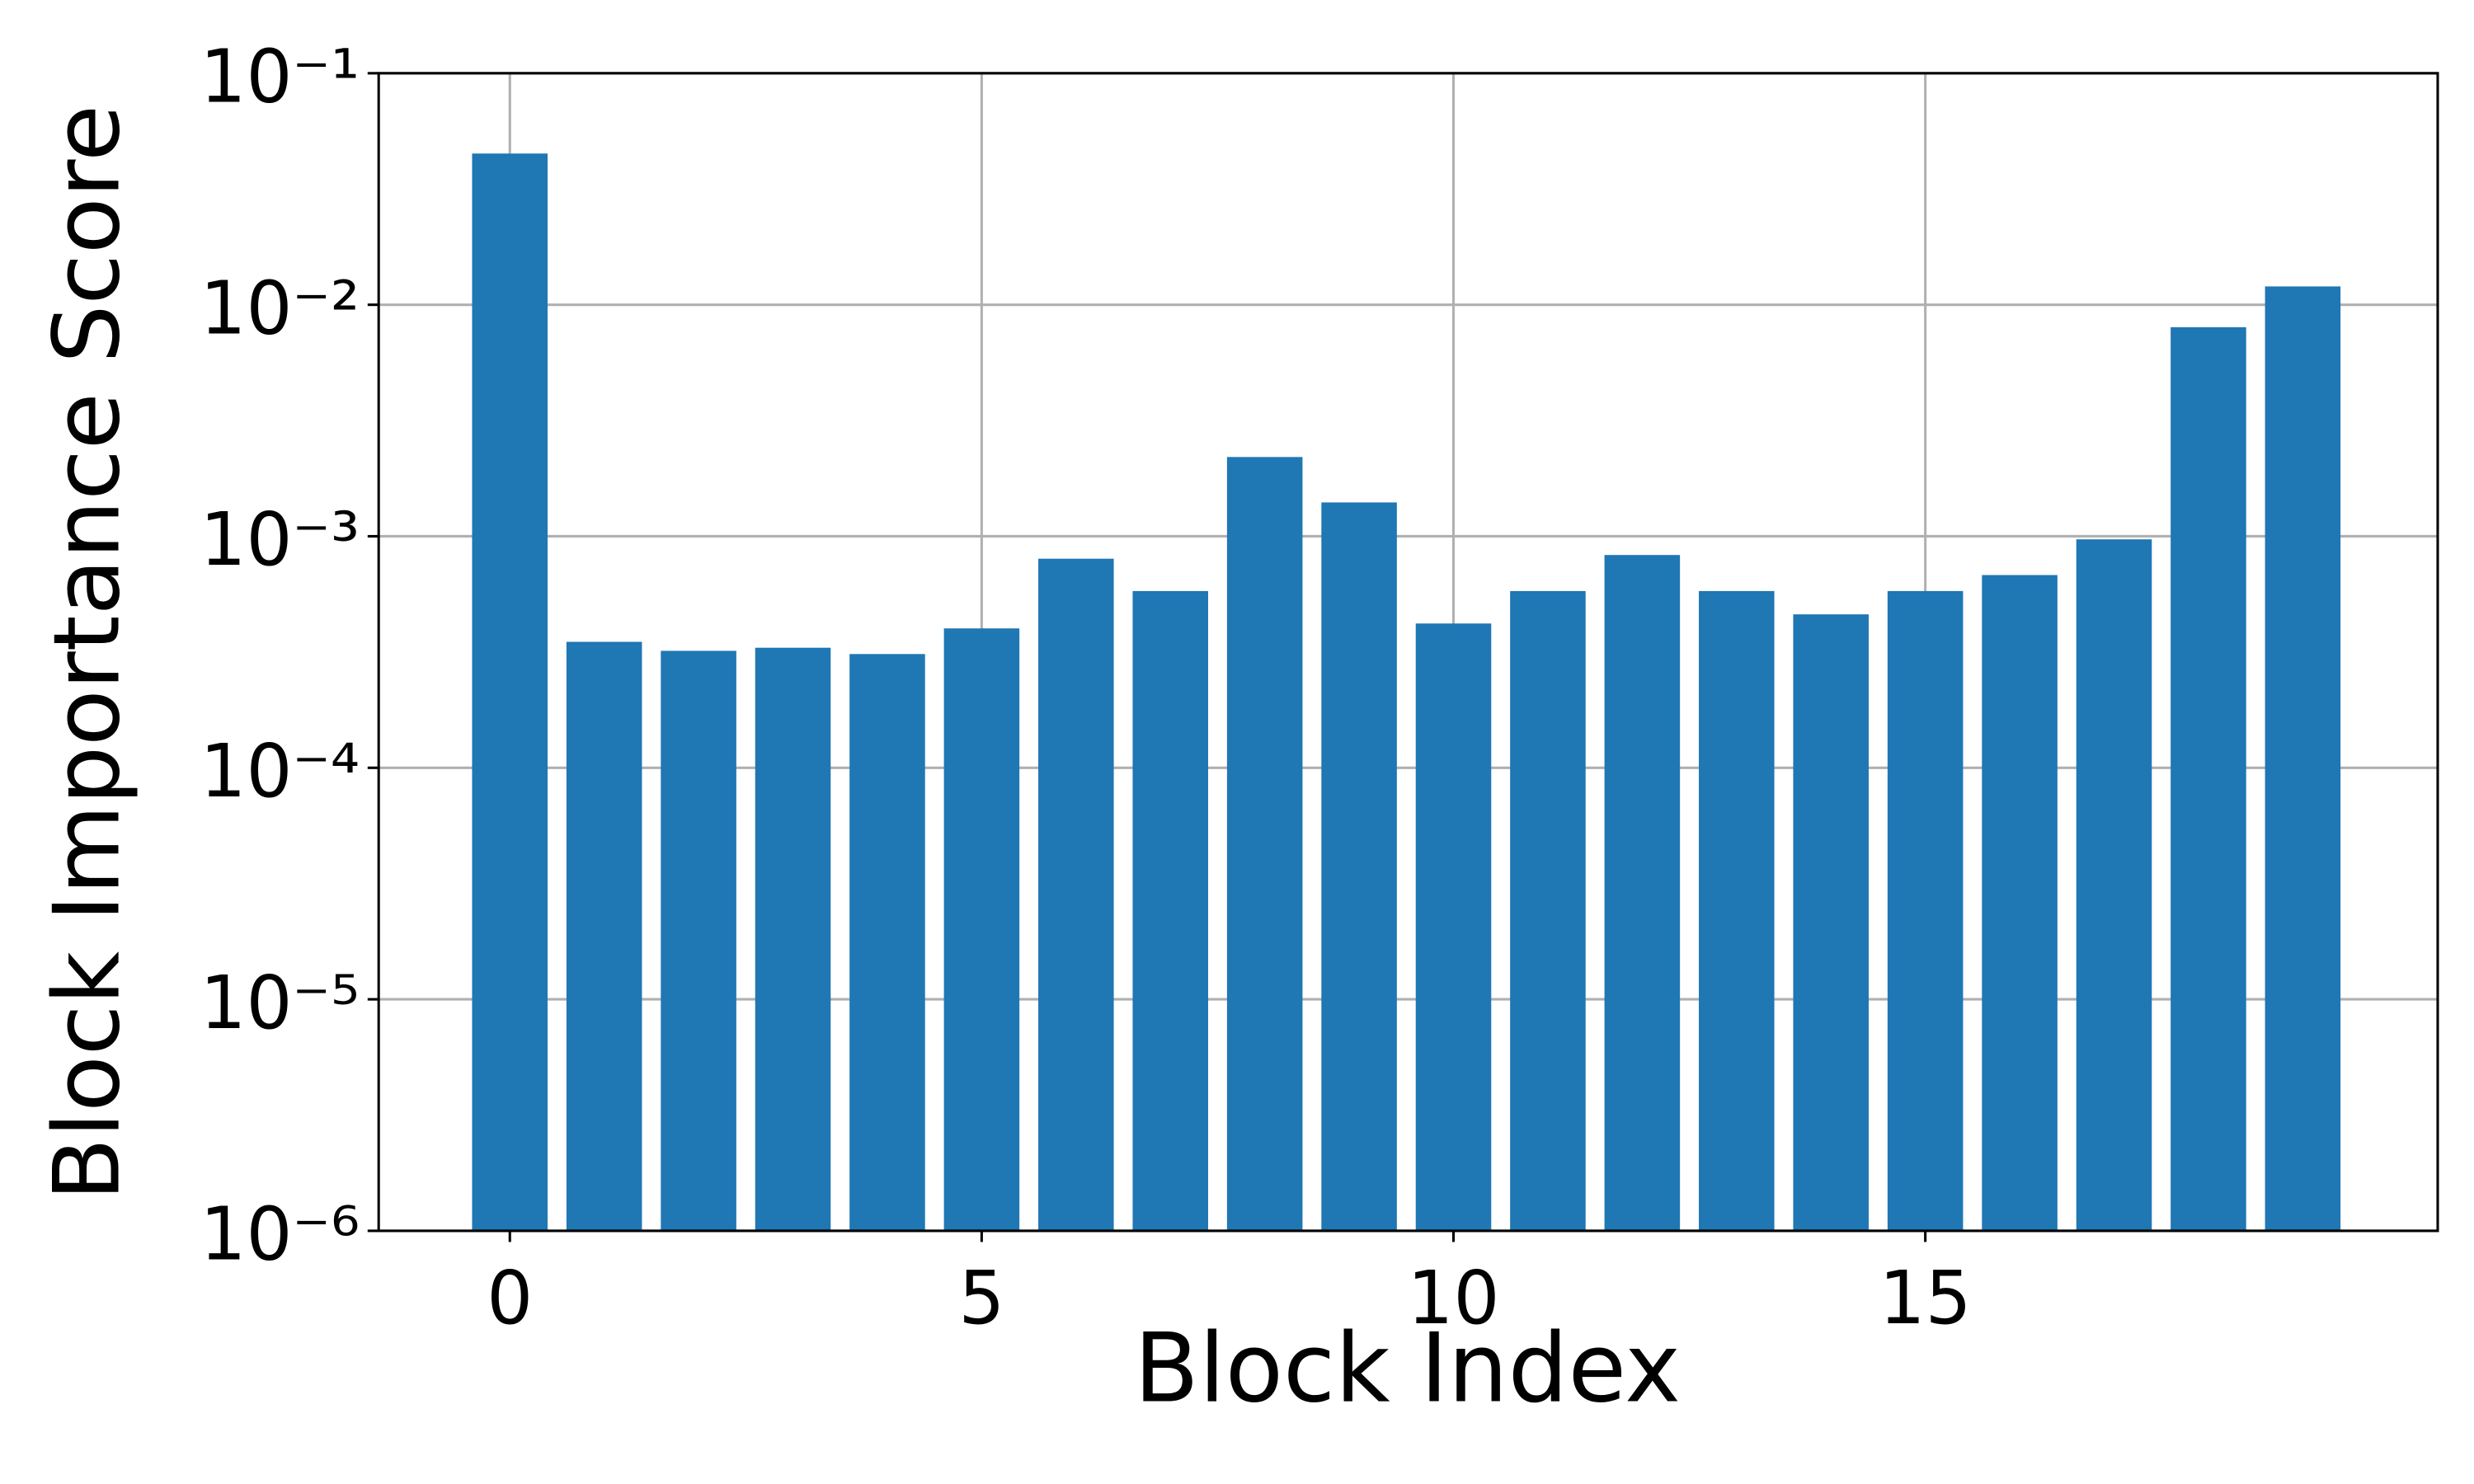 The height and width of the screenshot is (1484, 2474). Describe the element at coordinates (1407, 1369) in the screenshot. I see `x-axis-label: Block Index` at that location.